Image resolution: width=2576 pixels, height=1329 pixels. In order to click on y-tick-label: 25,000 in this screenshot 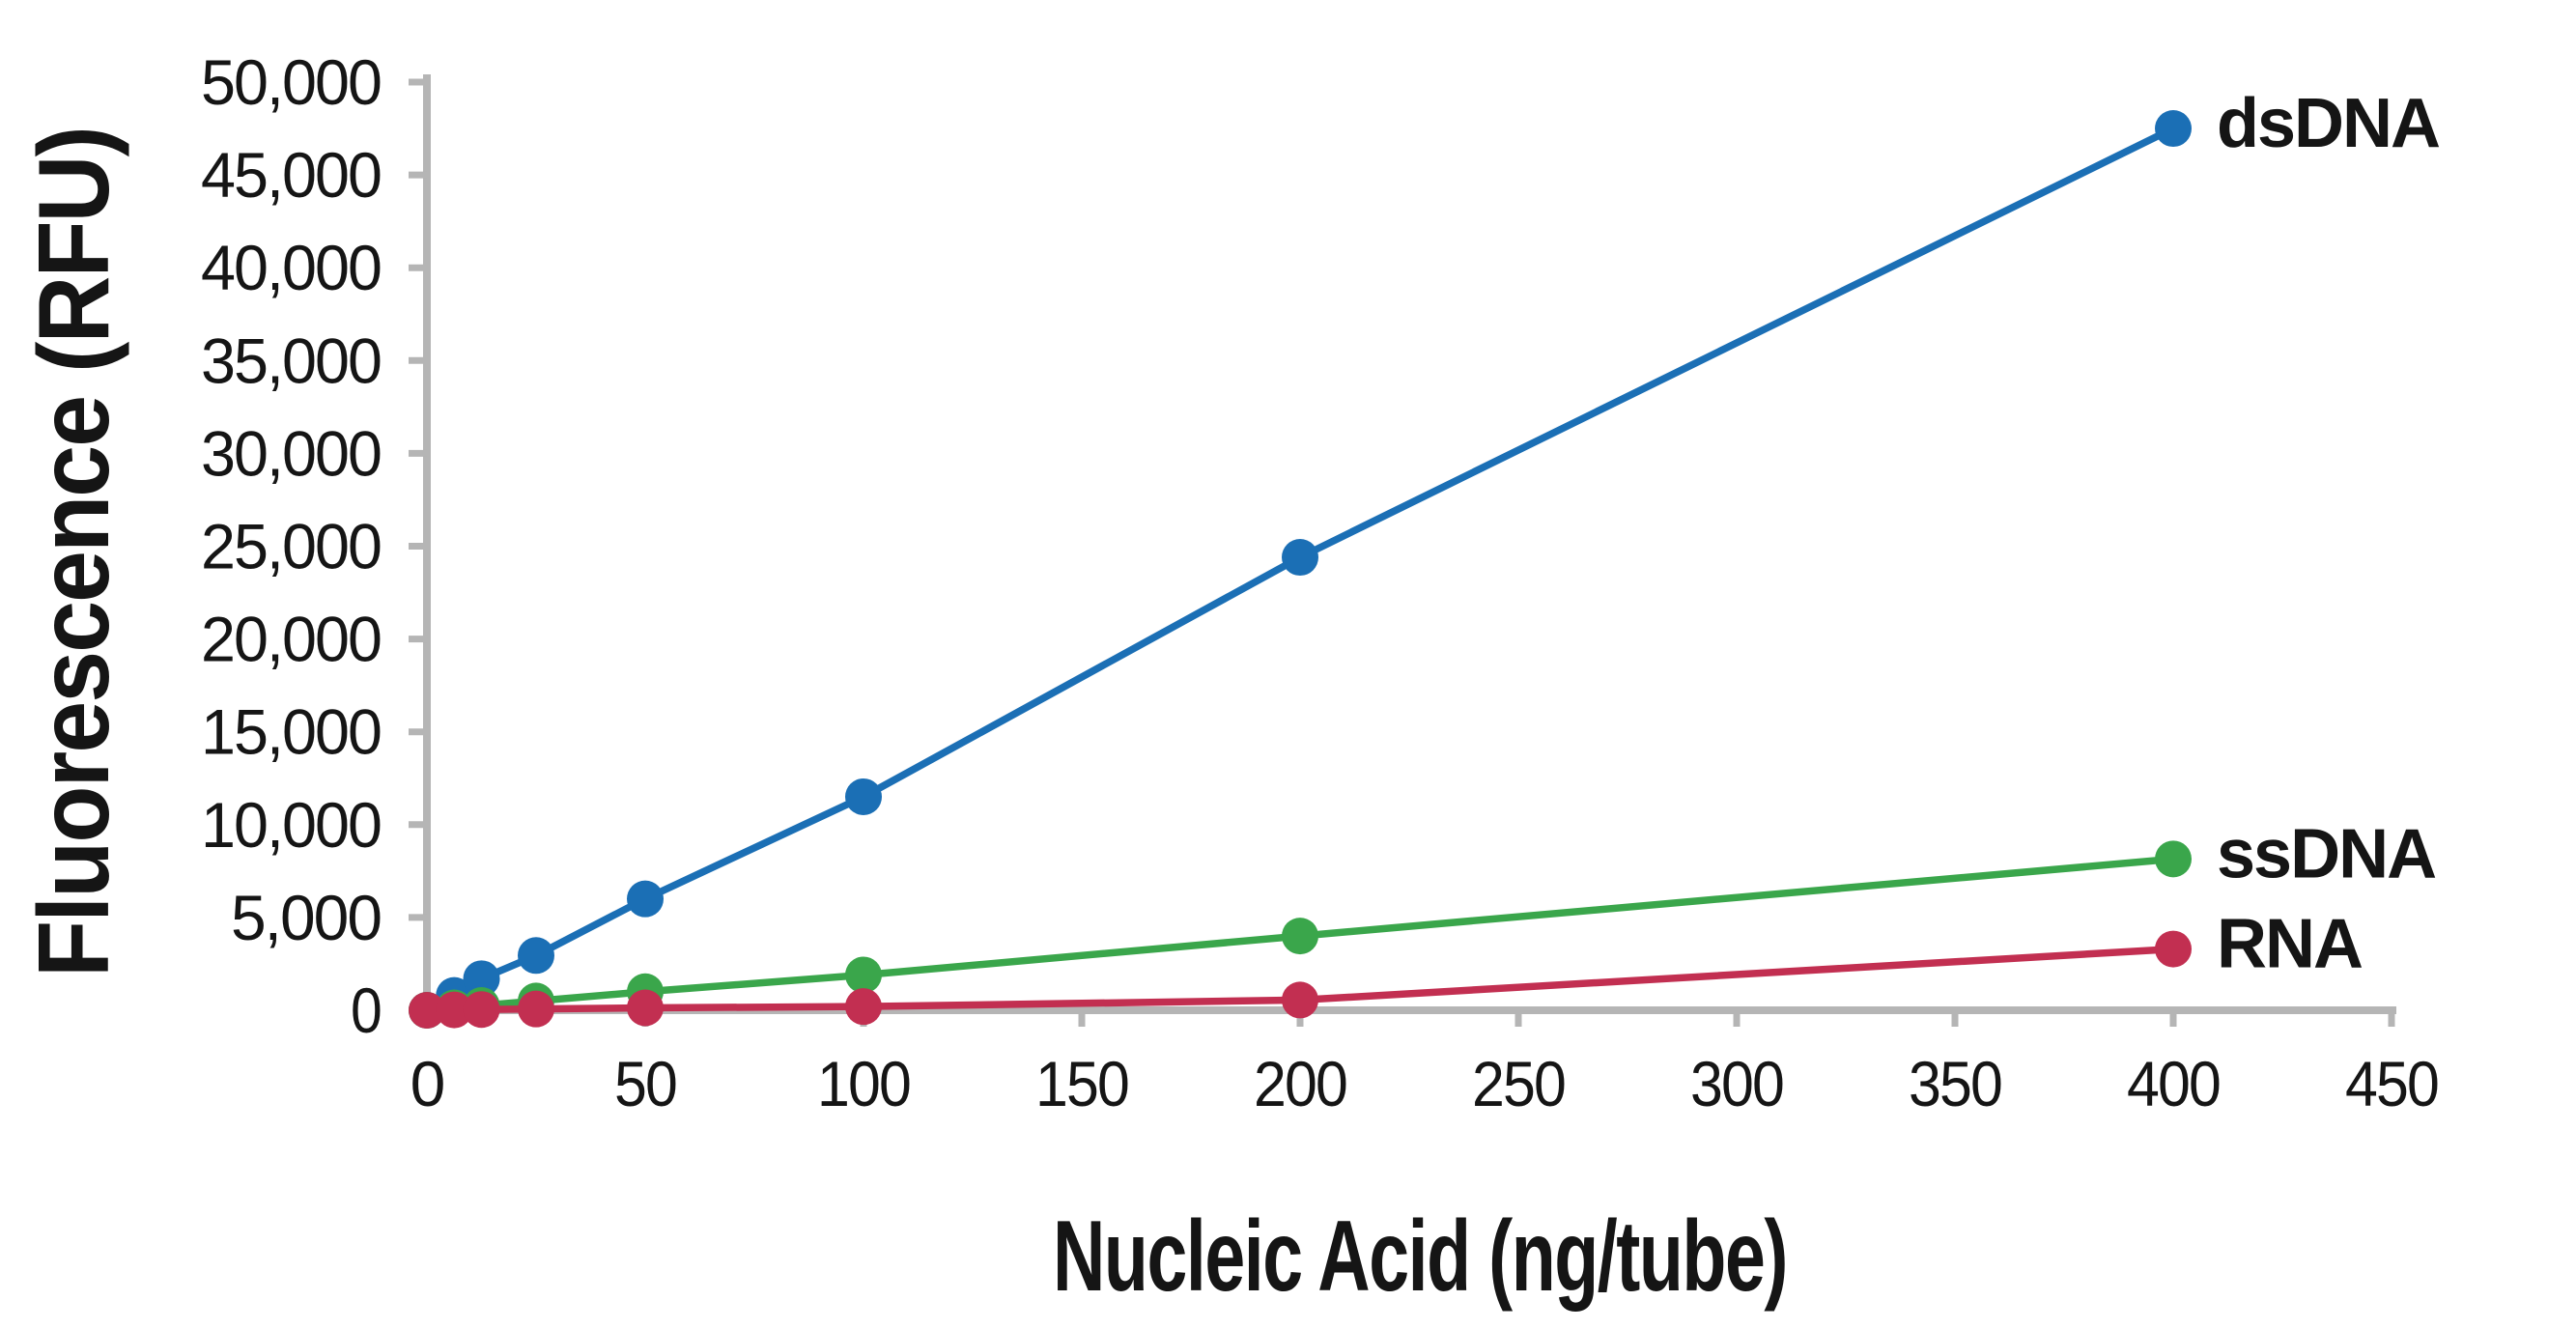, I will do `click(291, 546)`.